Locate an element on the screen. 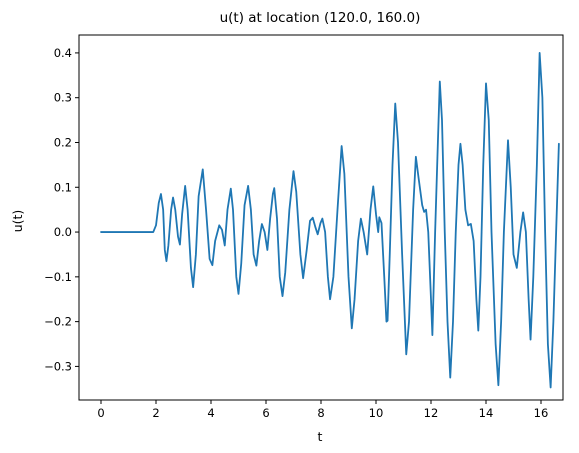 This screenshot has width=579, height=453. x-tick-label: 0 is located at coordinates (100, 413).